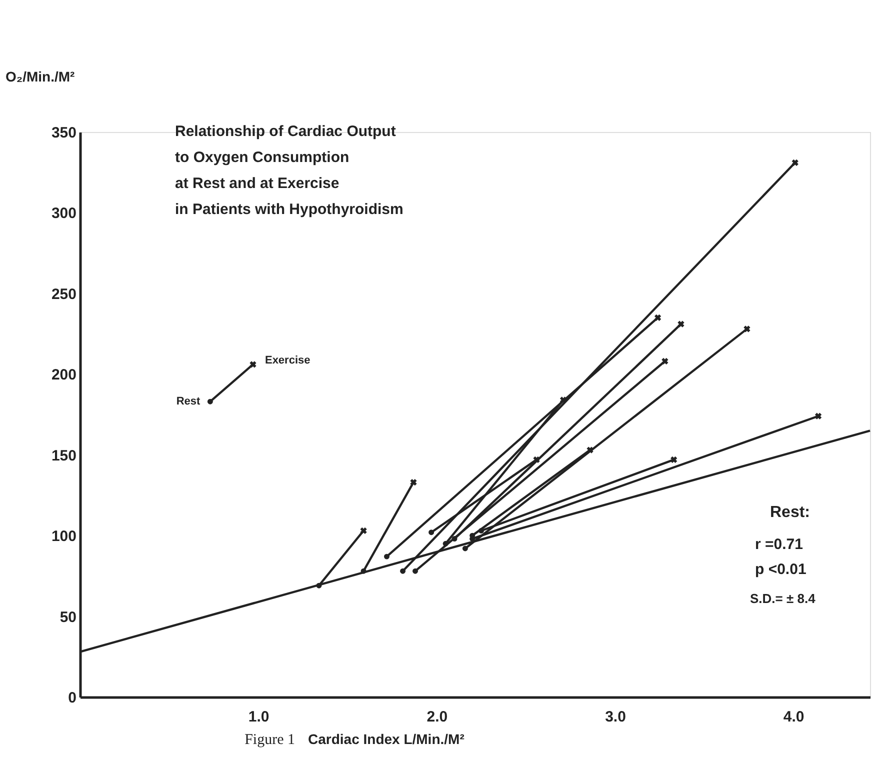 The height and width of the screenshot is (776, 895). What do you see at coordinates (72, 698) in the screenshot?
I see `y-tick-label: 0` at bounding box center [72, 698].